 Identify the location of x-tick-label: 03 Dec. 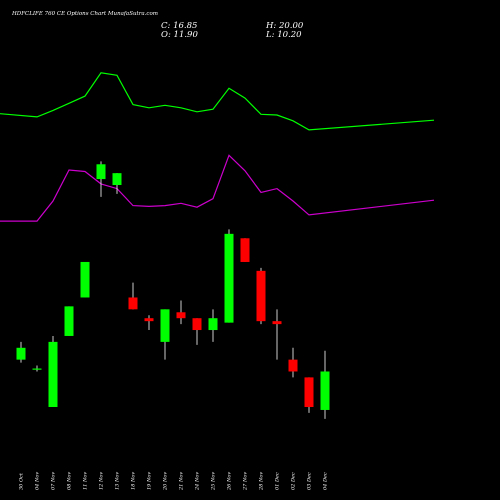
(310, 481).